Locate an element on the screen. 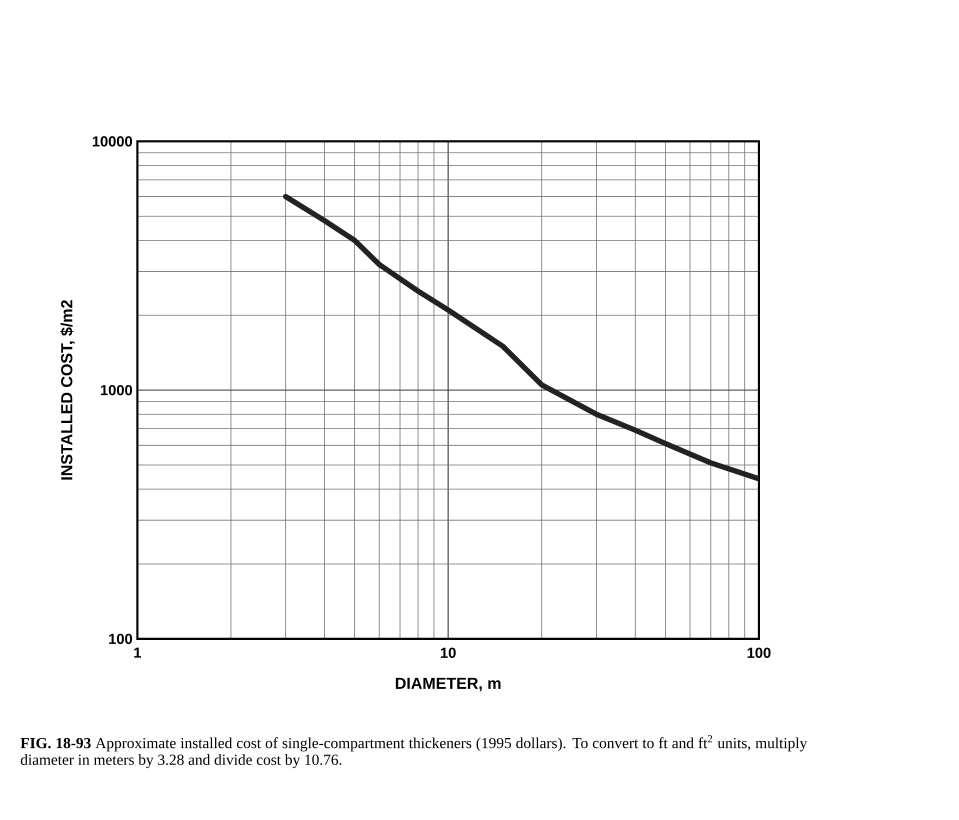 This screenshot has width=959, height=820. y-tick-label: 10000 is located at coordinates (112, 141).